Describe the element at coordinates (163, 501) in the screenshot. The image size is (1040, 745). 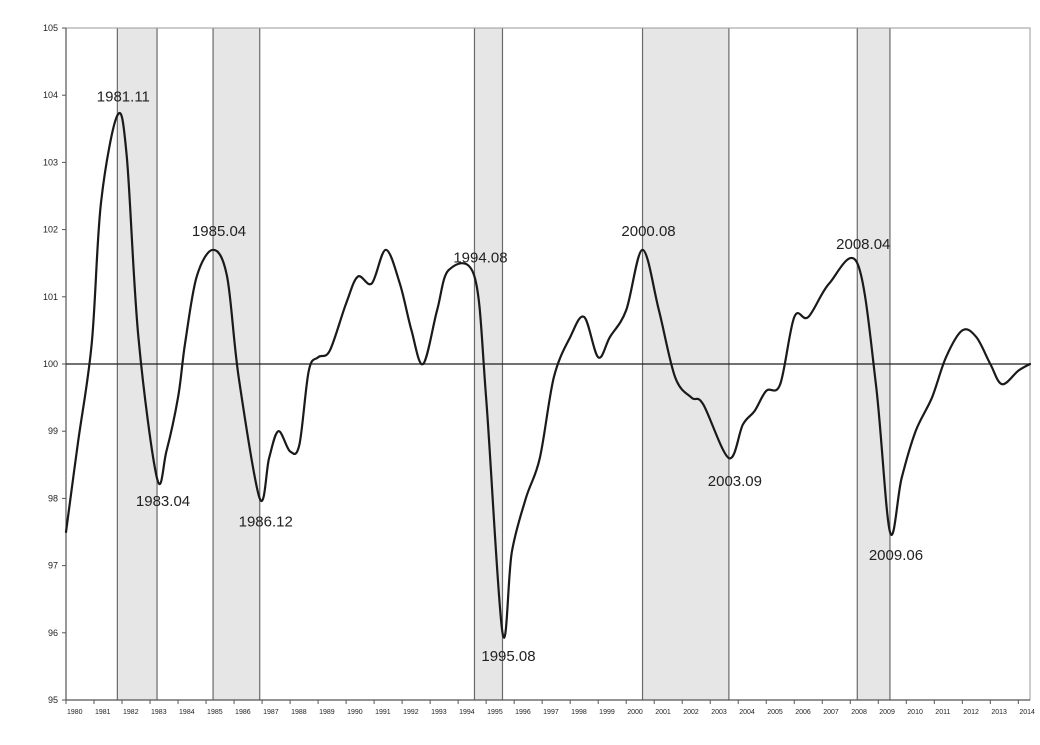
I see `annotation-label: 1983.04` at that location.